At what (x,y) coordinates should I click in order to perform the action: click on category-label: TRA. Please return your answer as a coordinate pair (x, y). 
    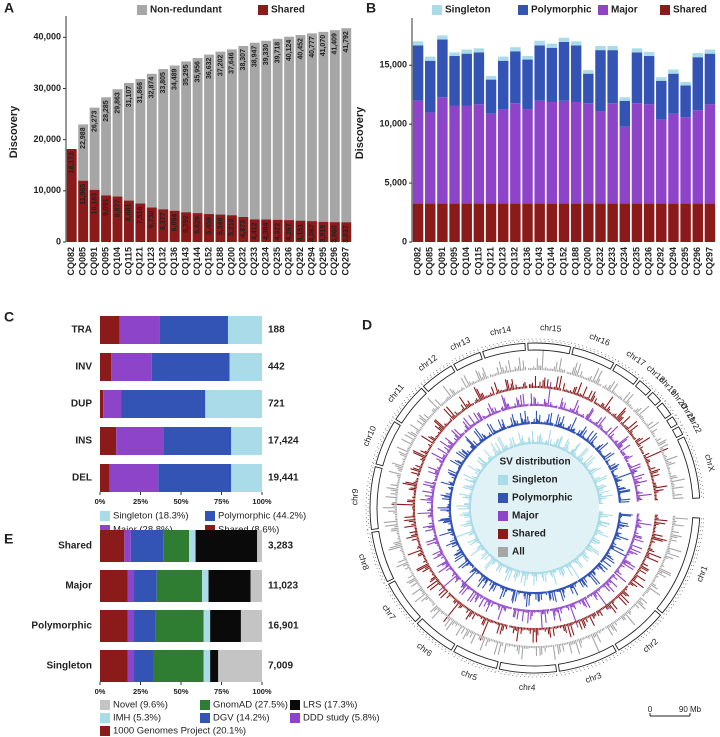
    Looking at the image, I should click on (81, 330).